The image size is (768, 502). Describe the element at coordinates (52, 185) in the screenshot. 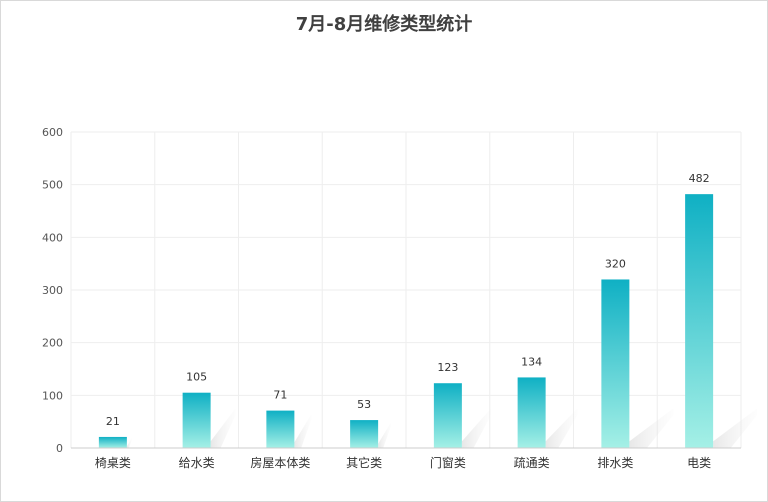

I see `y-tick-label: 500` at that location.